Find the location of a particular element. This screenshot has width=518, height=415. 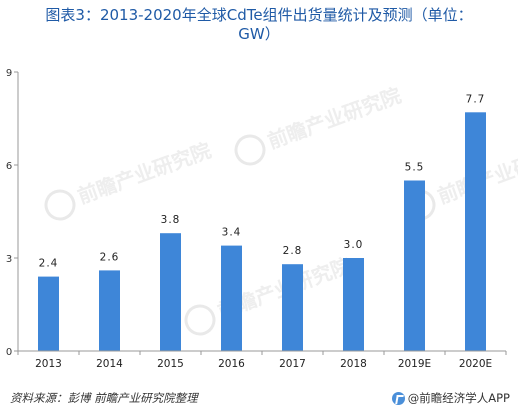

x-tick-label: 2014 is located at coordinates (109, 364).